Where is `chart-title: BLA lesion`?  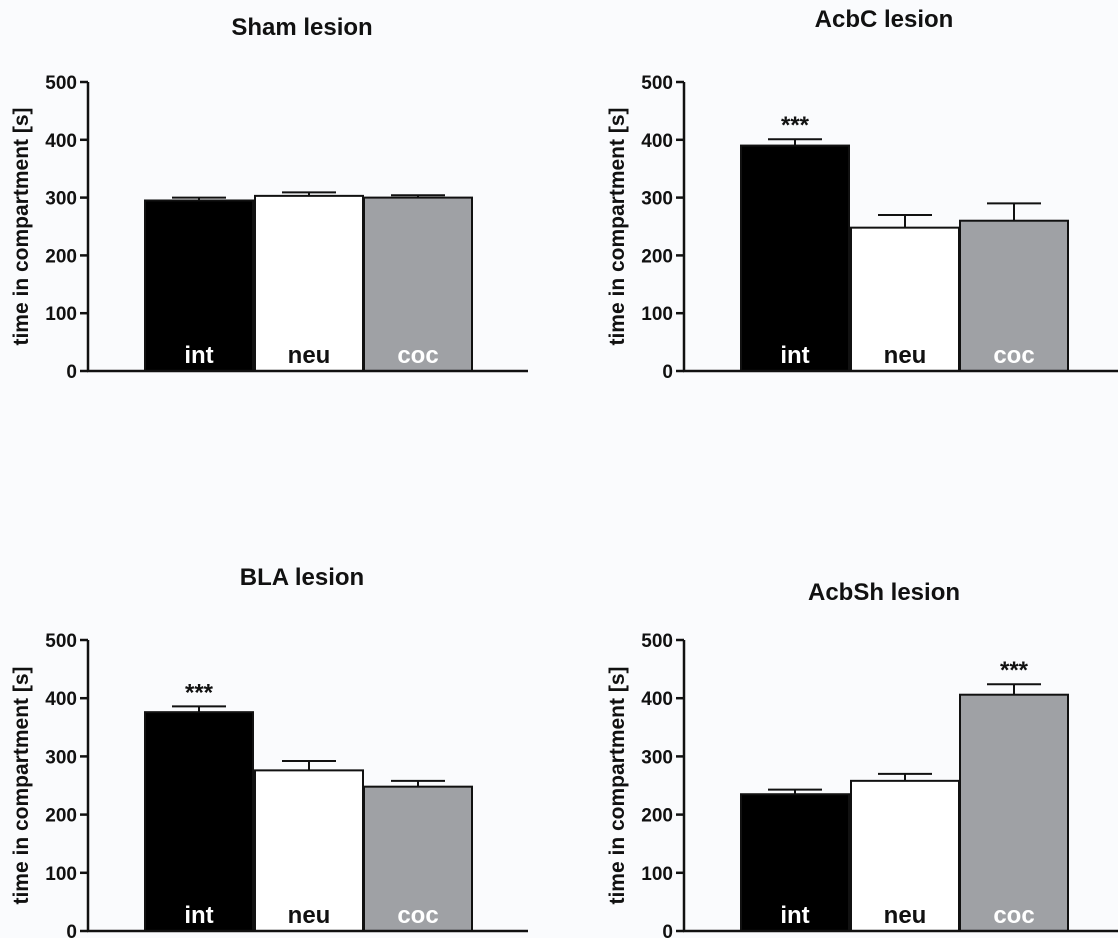
chart-title: BLA lesion is located at coordinates (302, 577).